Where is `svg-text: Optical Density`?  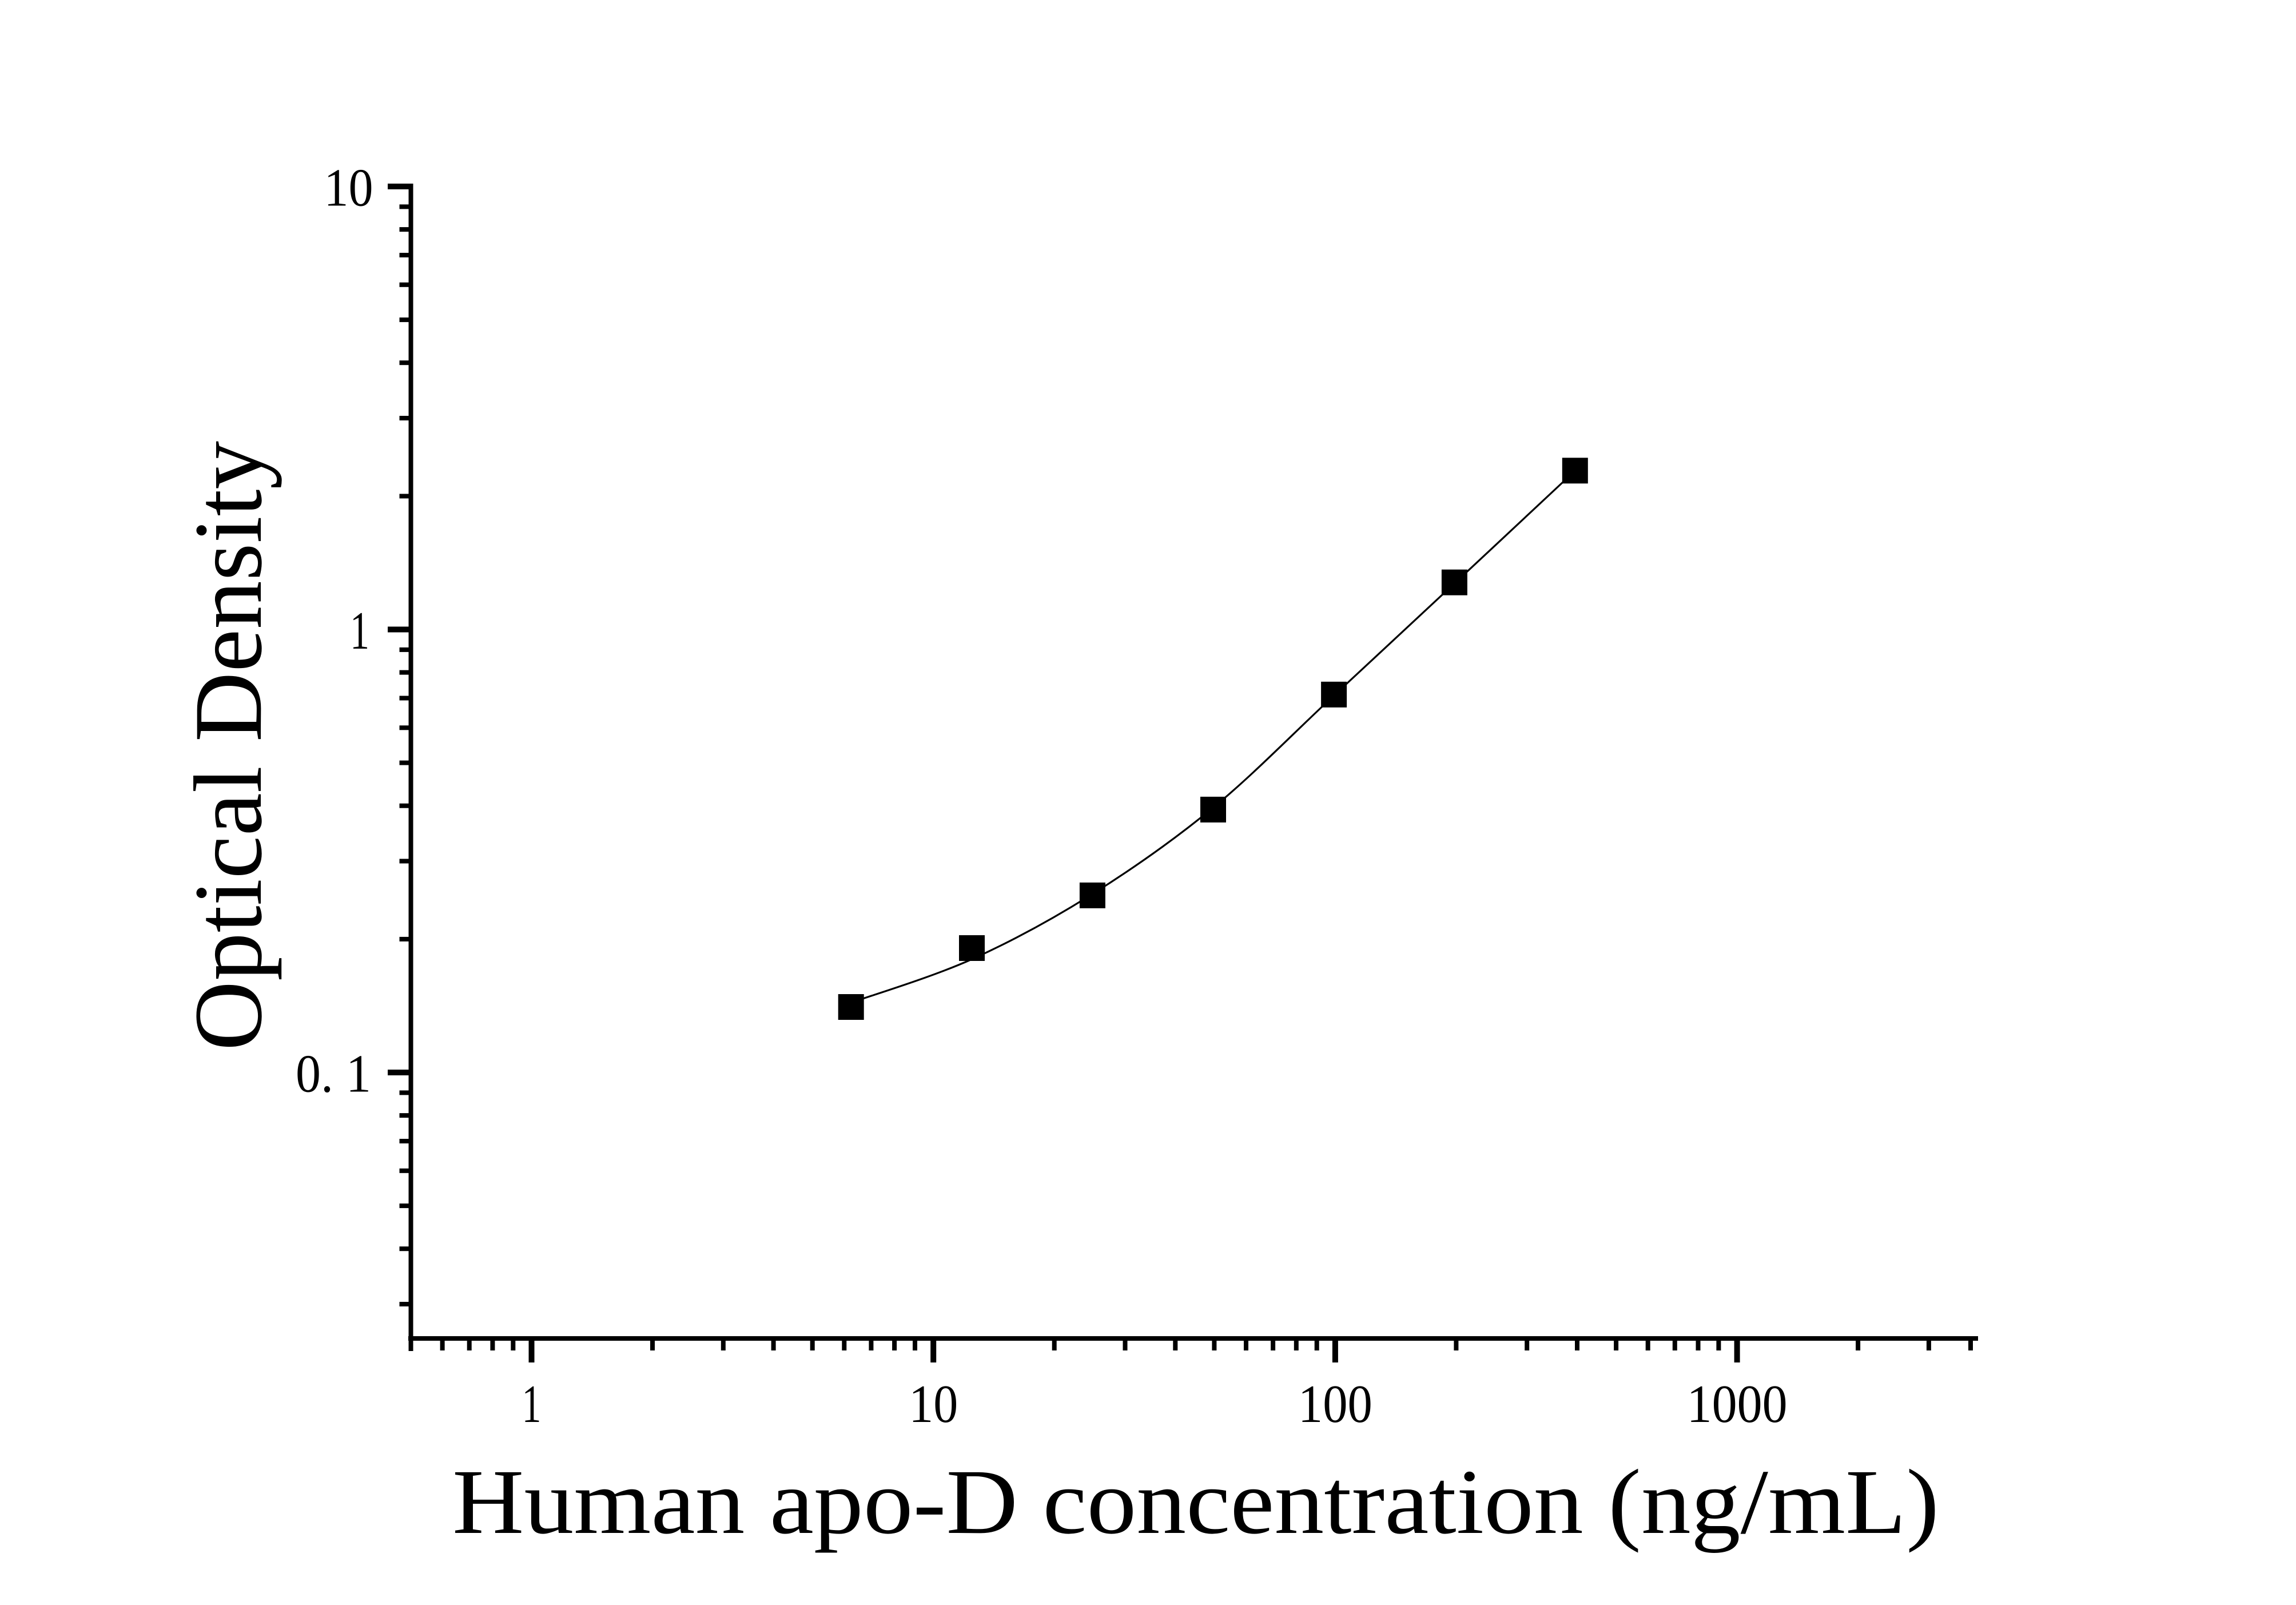 svg-text: Optical Density is located at coordinates (228, 746).